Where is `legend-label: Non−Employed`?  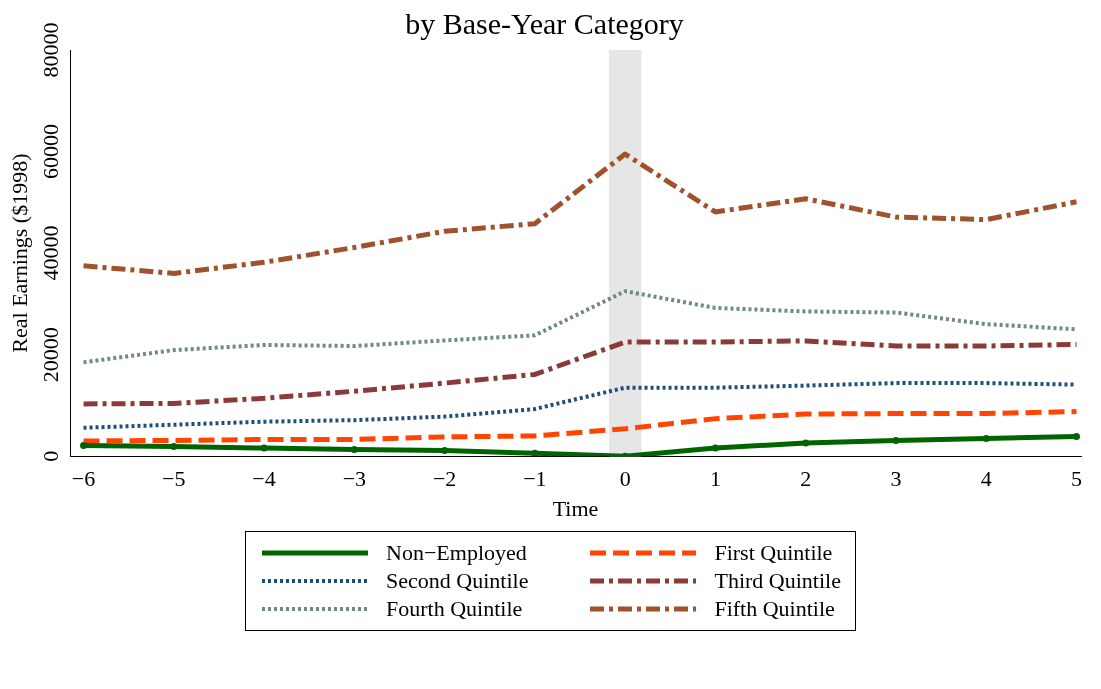
legend-label: Non−Employed is located at coordinates (456, 553).